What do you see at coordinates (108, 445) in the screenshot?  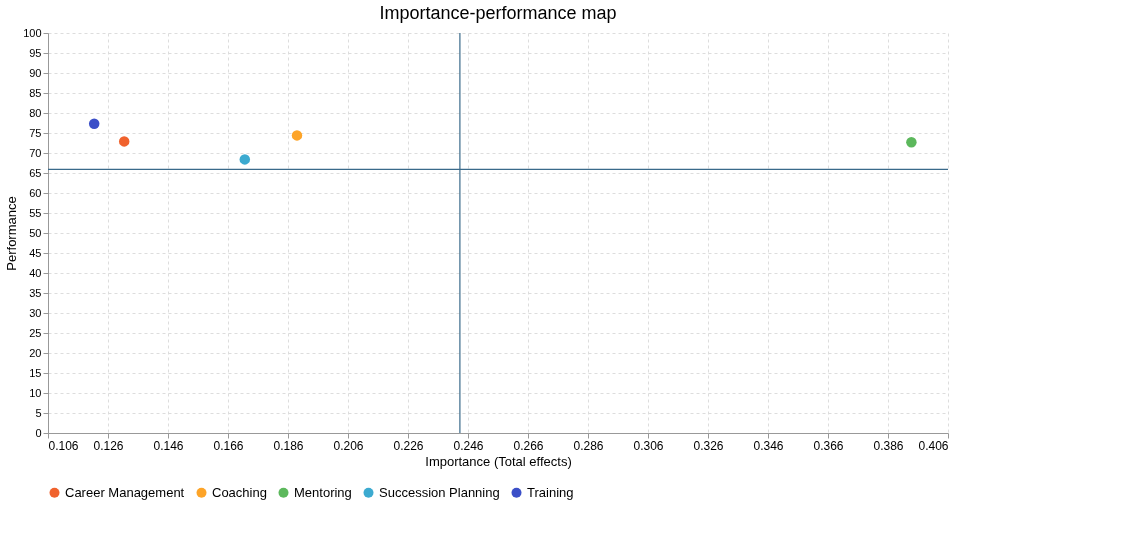 I see `x-tick-label: 0.126` at bounding box center [108, 445].